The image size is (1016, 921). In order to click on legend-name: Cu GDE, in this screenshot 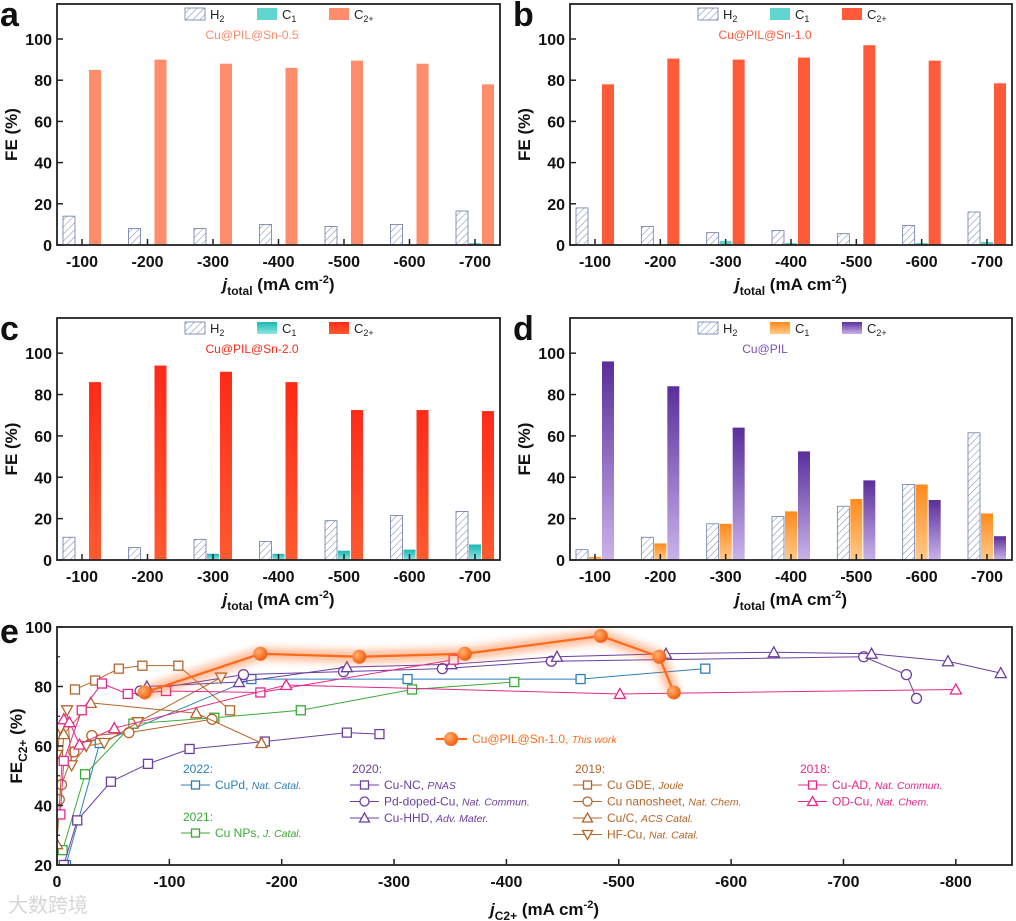, I will do `click(632, 785)`.